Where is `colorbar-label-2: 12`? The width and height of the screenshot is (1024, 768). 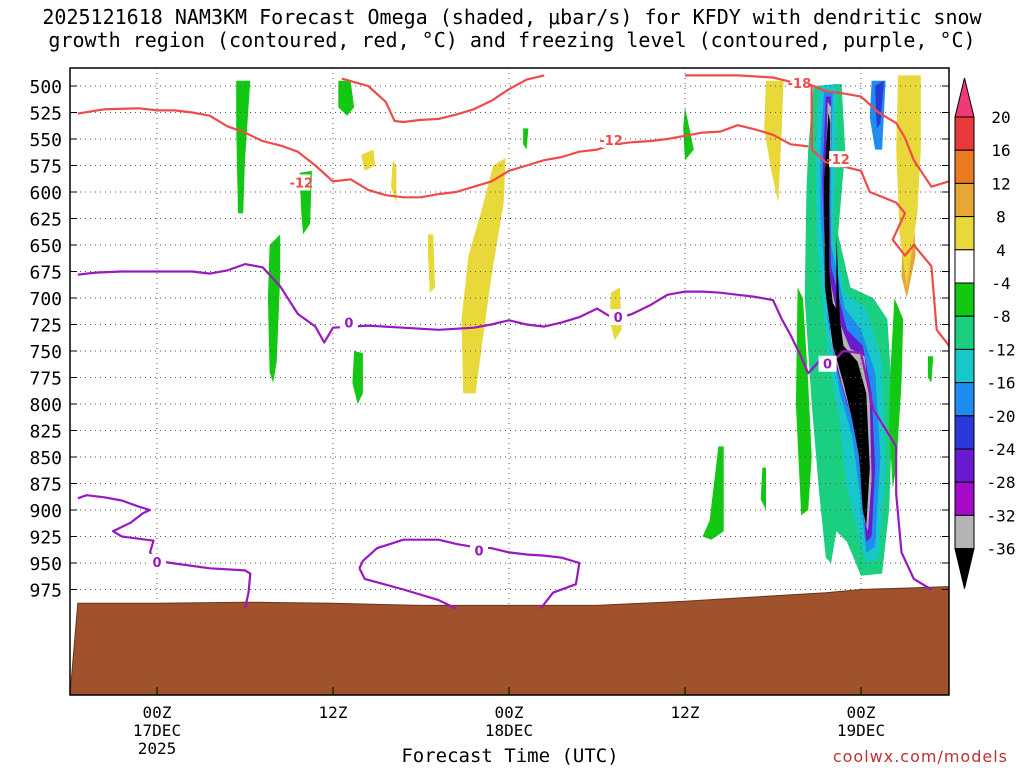 colorbar-label-2: 12 is located at coordinates (1000, 183).